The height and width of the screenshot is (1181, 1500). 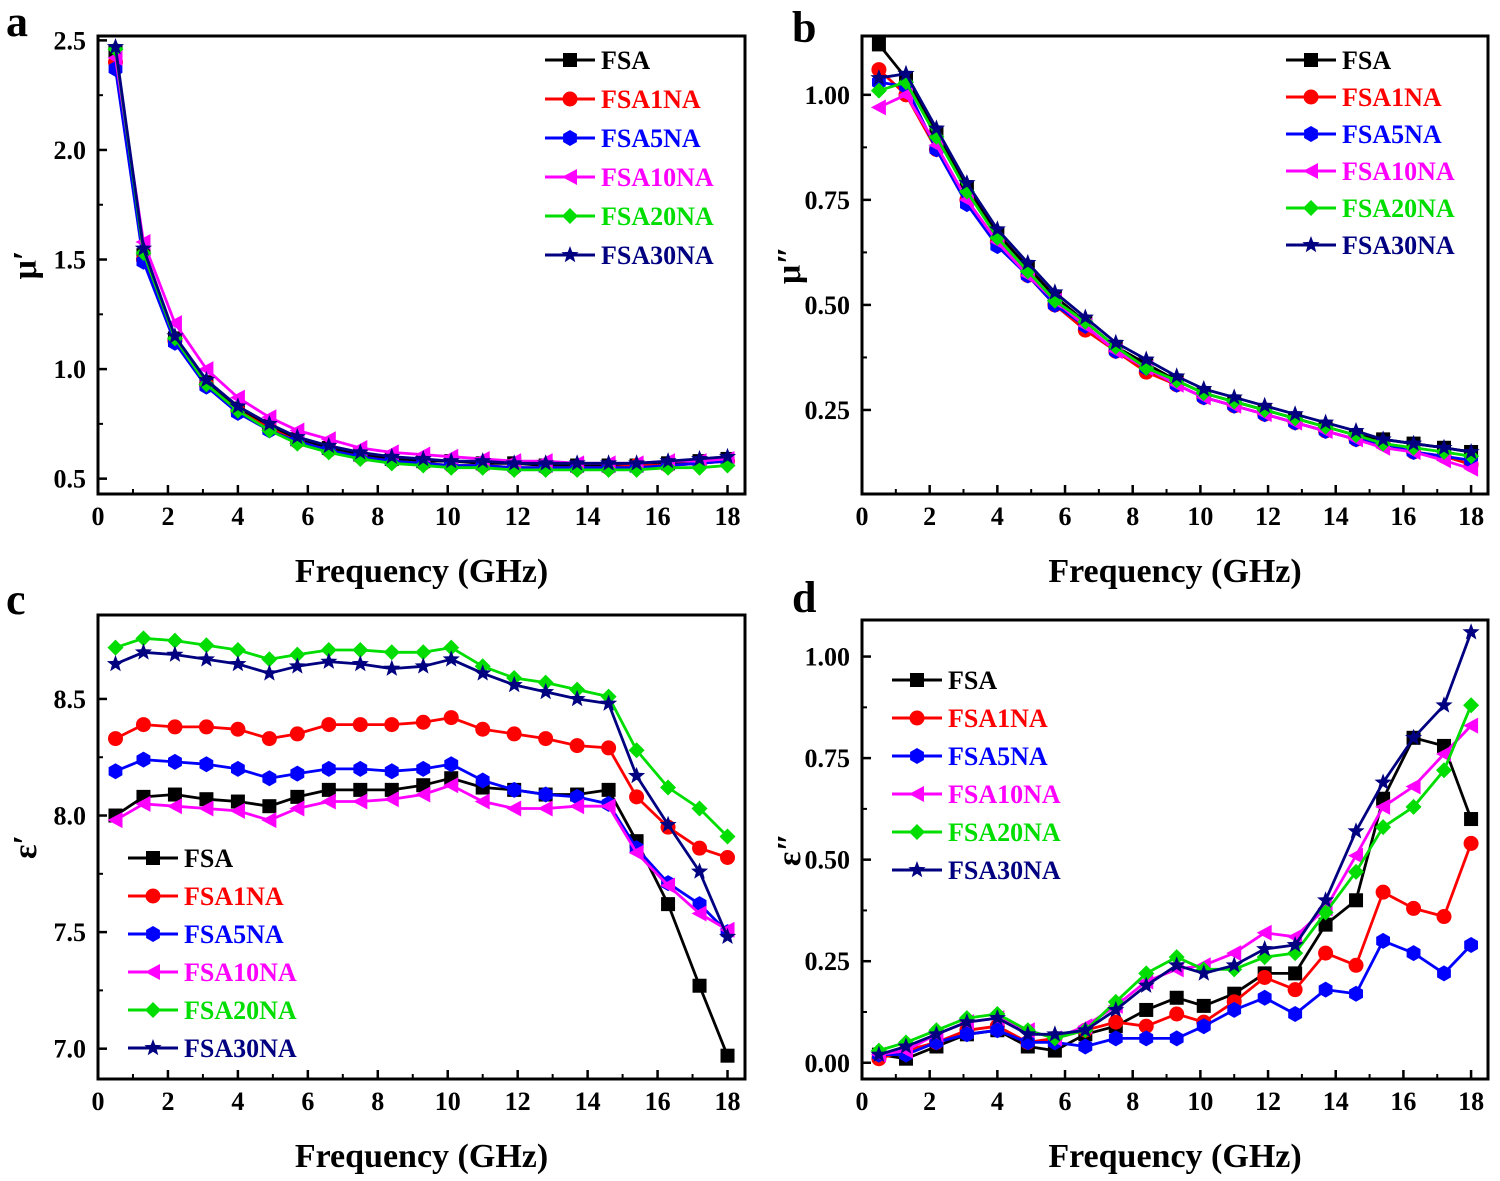 What do you see at coordinates (237, 1101) in the screenshot?
I see `x-tick-label-c: 4` at bounding box center [237, 1101].